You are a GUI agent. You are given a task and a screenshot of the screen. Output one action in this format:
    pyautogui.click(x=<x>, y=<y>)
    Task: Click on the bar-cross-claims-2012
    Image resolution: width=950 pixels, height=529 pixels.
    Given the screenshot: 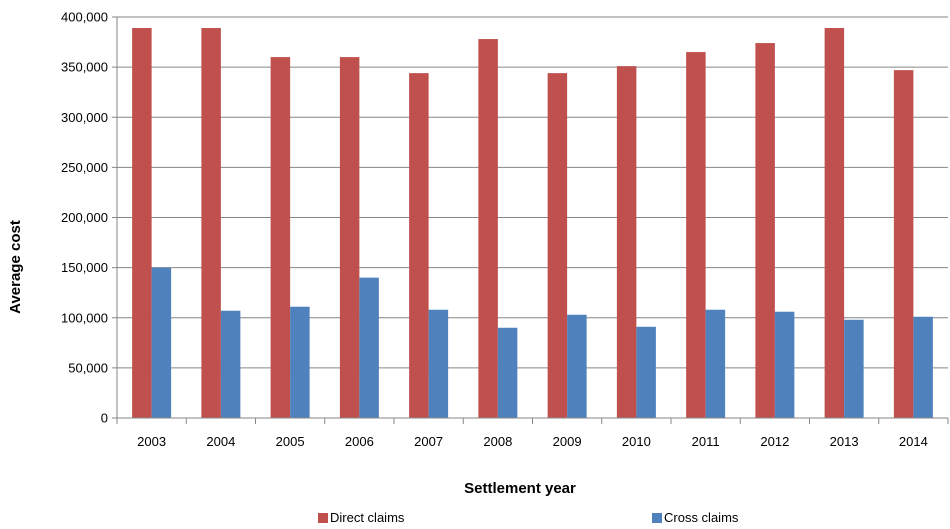 What is the action you would take?
    pyautogui.click(x=784, y=364)
    